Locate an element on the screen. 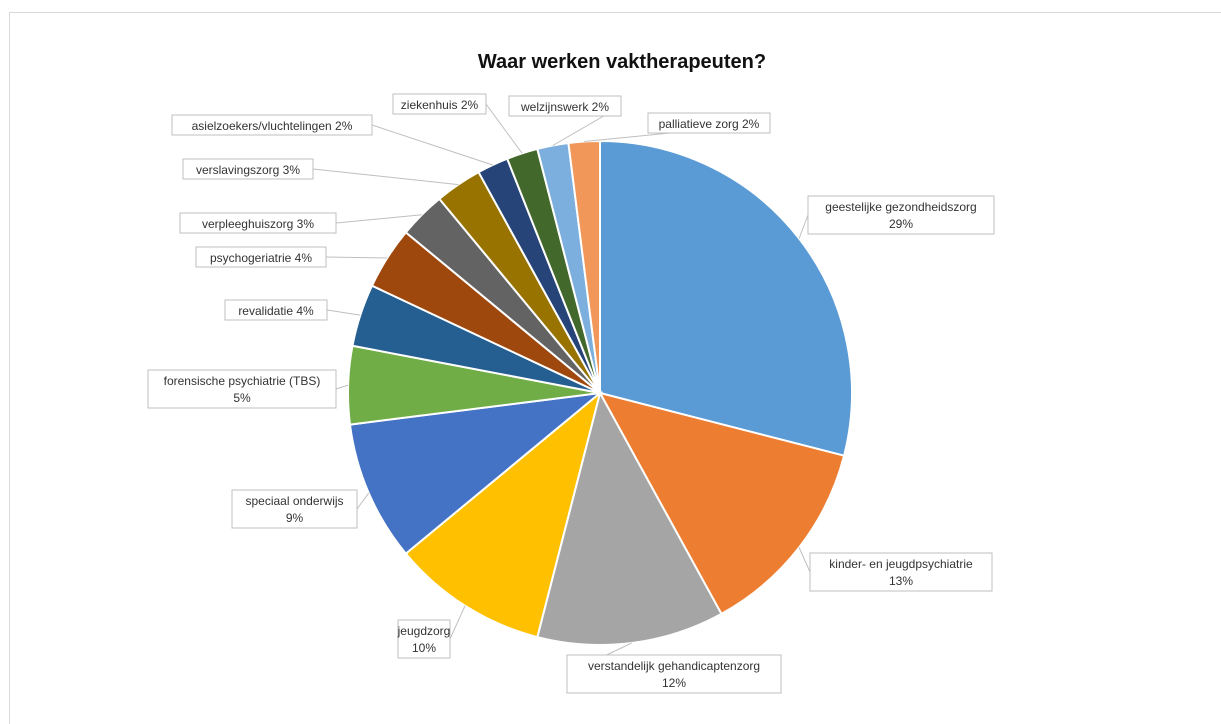  slice-label: psychogeriatrie 4% is located at coordinates (261, 258).